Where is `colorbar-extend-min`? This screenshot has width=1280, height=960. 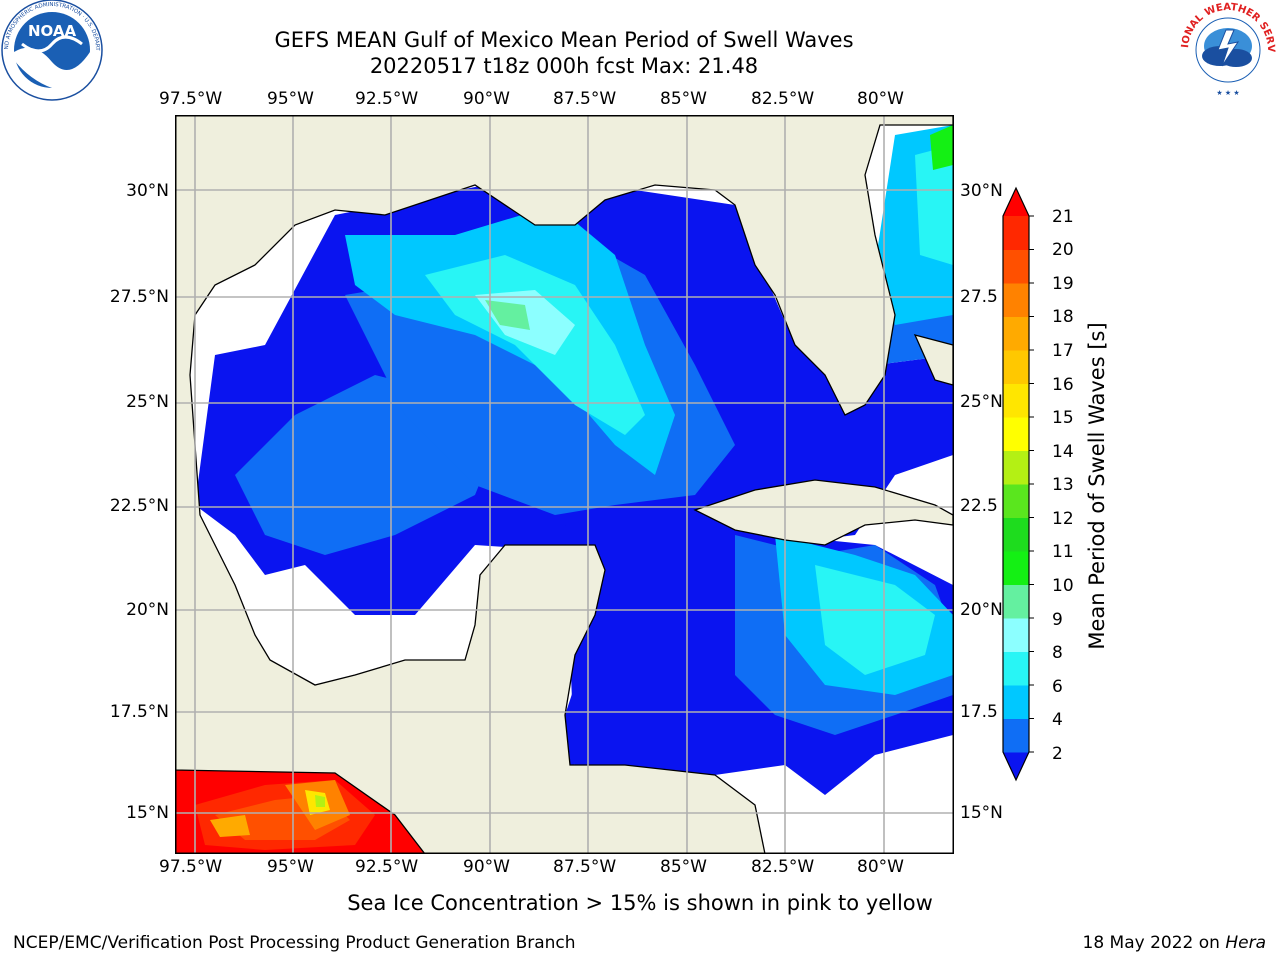
colorbar-extend-min is located at coordinates (1016, 766).